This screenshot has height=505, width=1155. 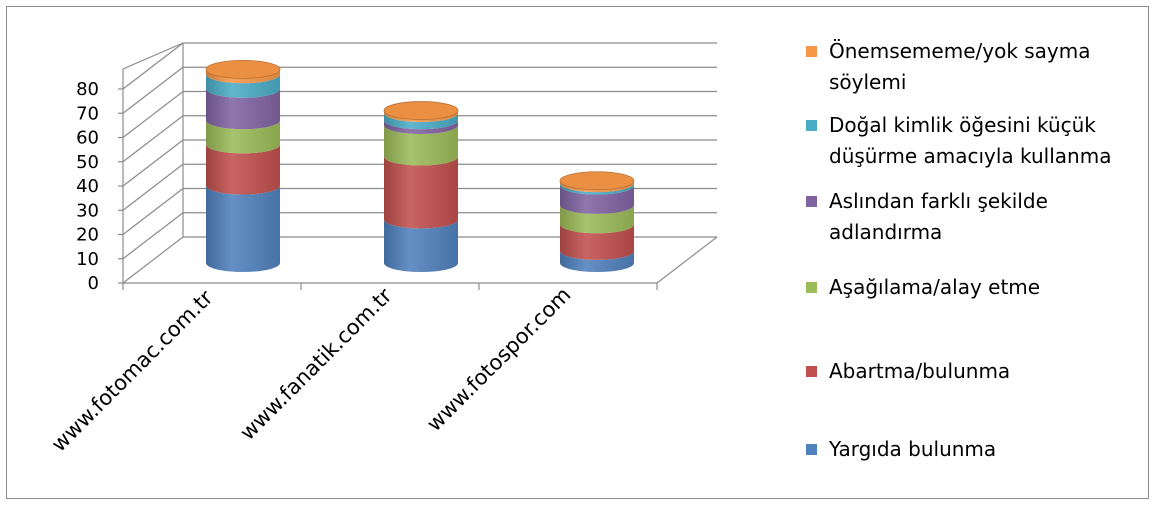 I want to click on cylinder-www.fanatik.com.tr, so click(x=421, y=186).